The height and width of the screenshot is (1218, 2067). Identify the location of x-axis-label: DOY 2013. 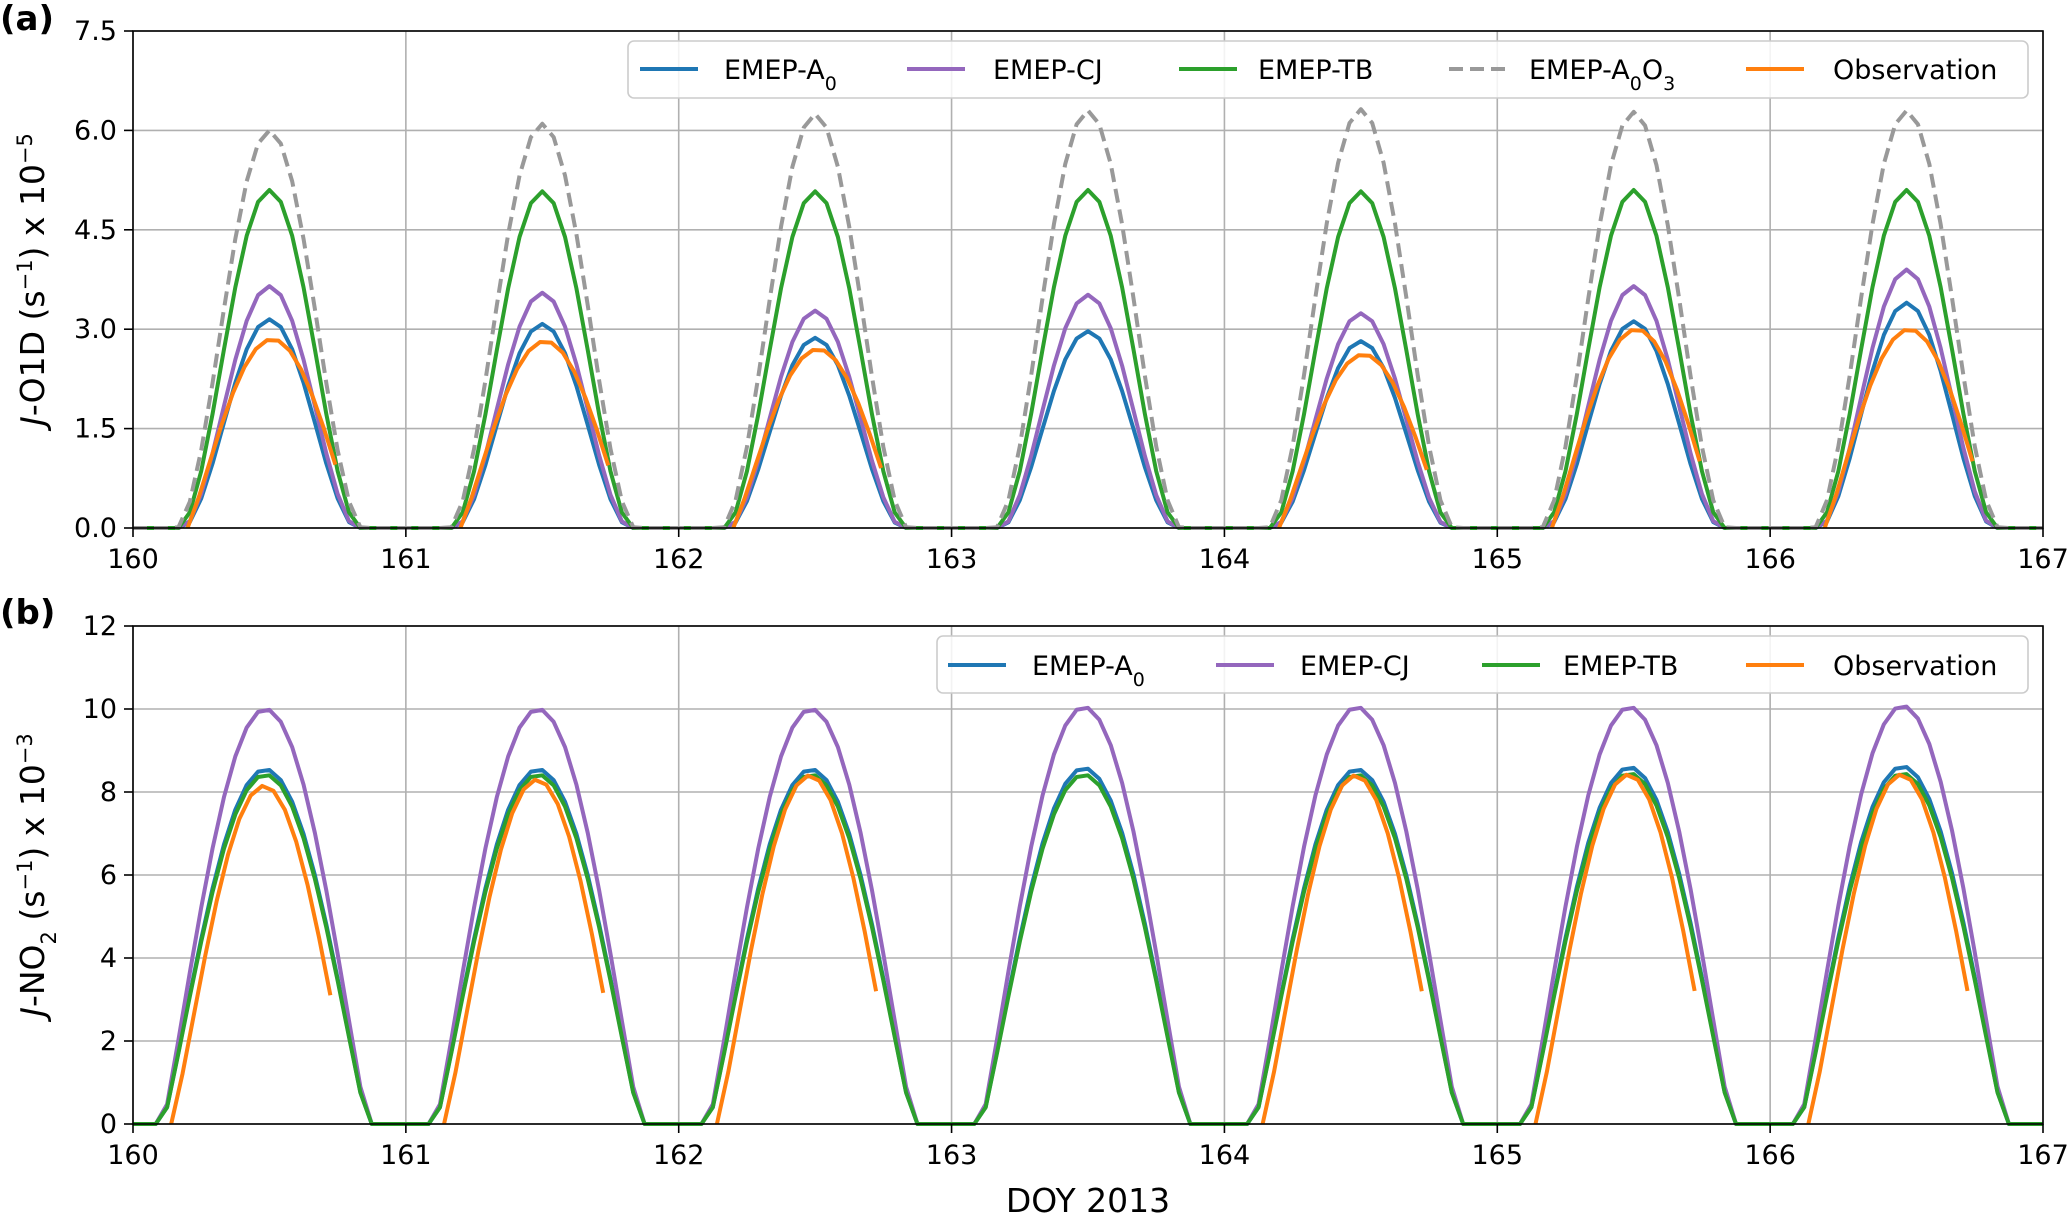
(1088, 1199).